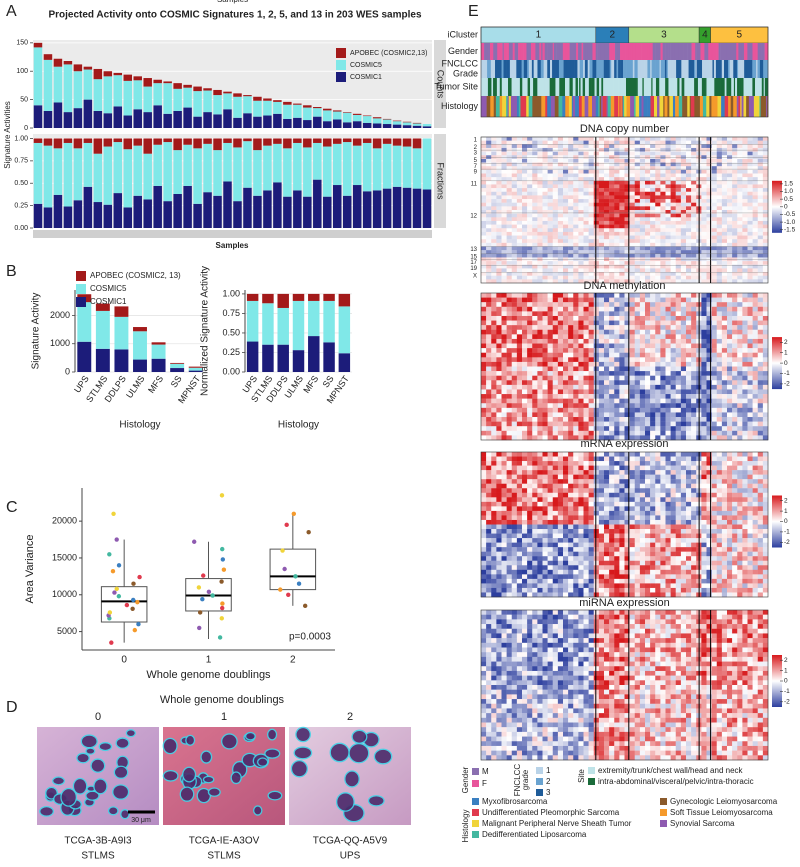 The height and width of the screenshot is (867, 800). I want to click on x-axis-label: Samples, so click(232, 245).